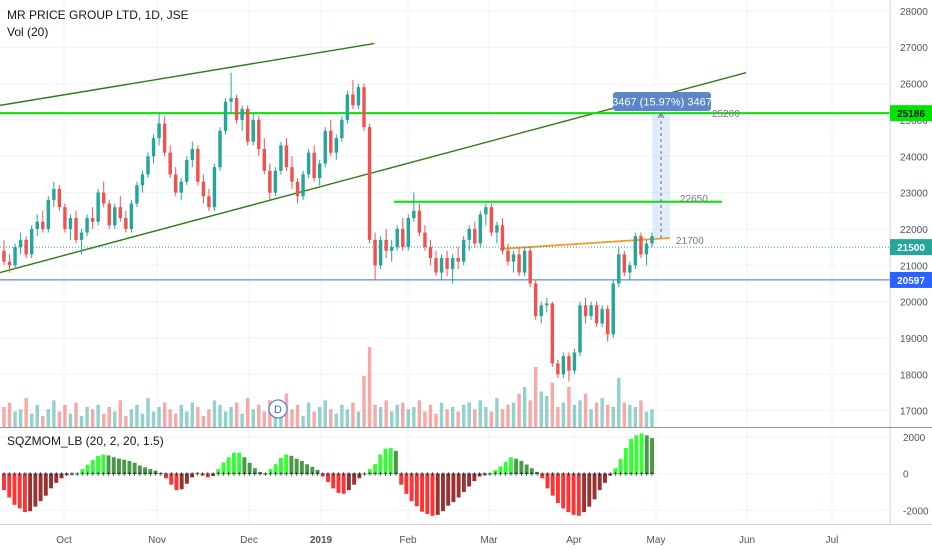 The width and height of the screenshot is (932, 550). I want to click on measure-arrowhead, so click(661, 115).